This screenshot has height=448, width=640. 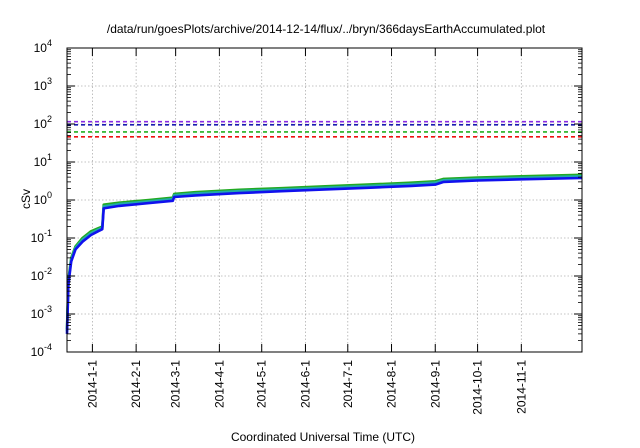 I want to click on x-tick-label: 2014-8-1, so click(x=392, y=384).